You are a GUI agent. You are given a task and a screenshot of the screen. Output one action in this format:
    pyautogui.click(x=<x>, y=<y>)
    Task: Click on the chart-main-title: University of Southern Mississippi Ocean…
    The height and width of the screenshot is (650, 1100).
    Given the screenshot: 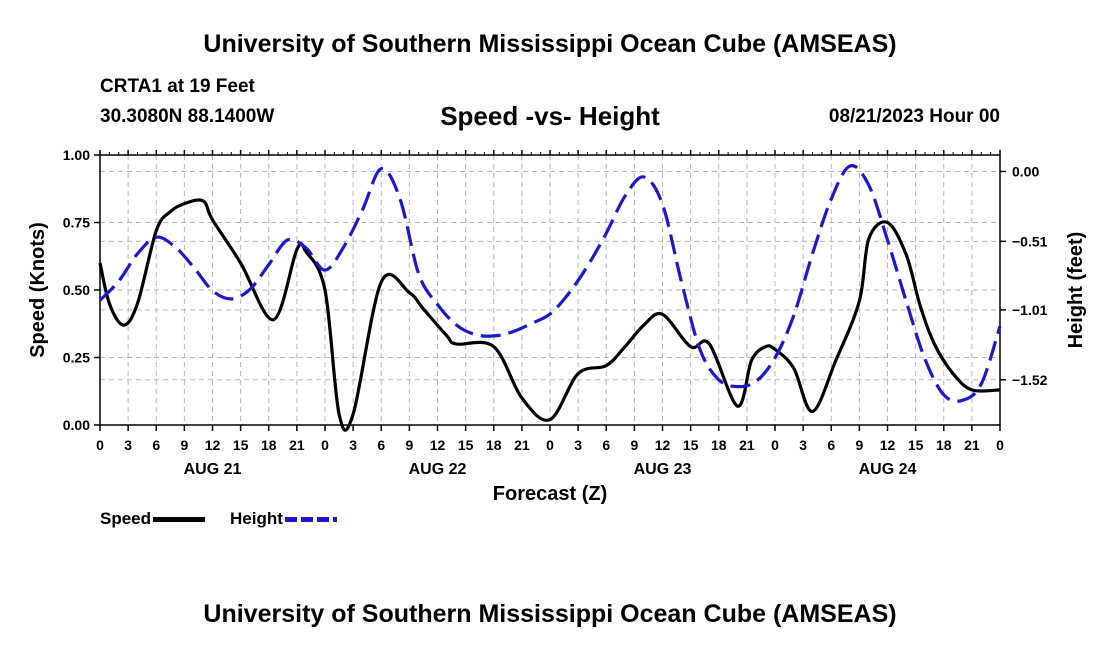 What is the action you would take?
    pyautogui.click(x=550, y=44)
    